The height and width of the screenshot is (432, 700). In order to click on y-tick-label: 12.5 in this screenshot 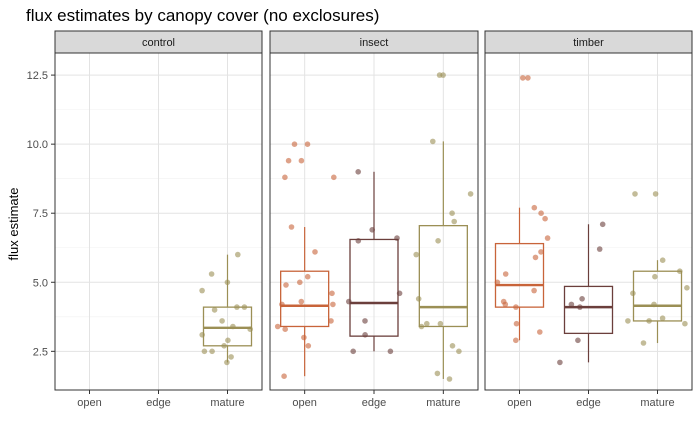, I will do `click(37, 76)`.